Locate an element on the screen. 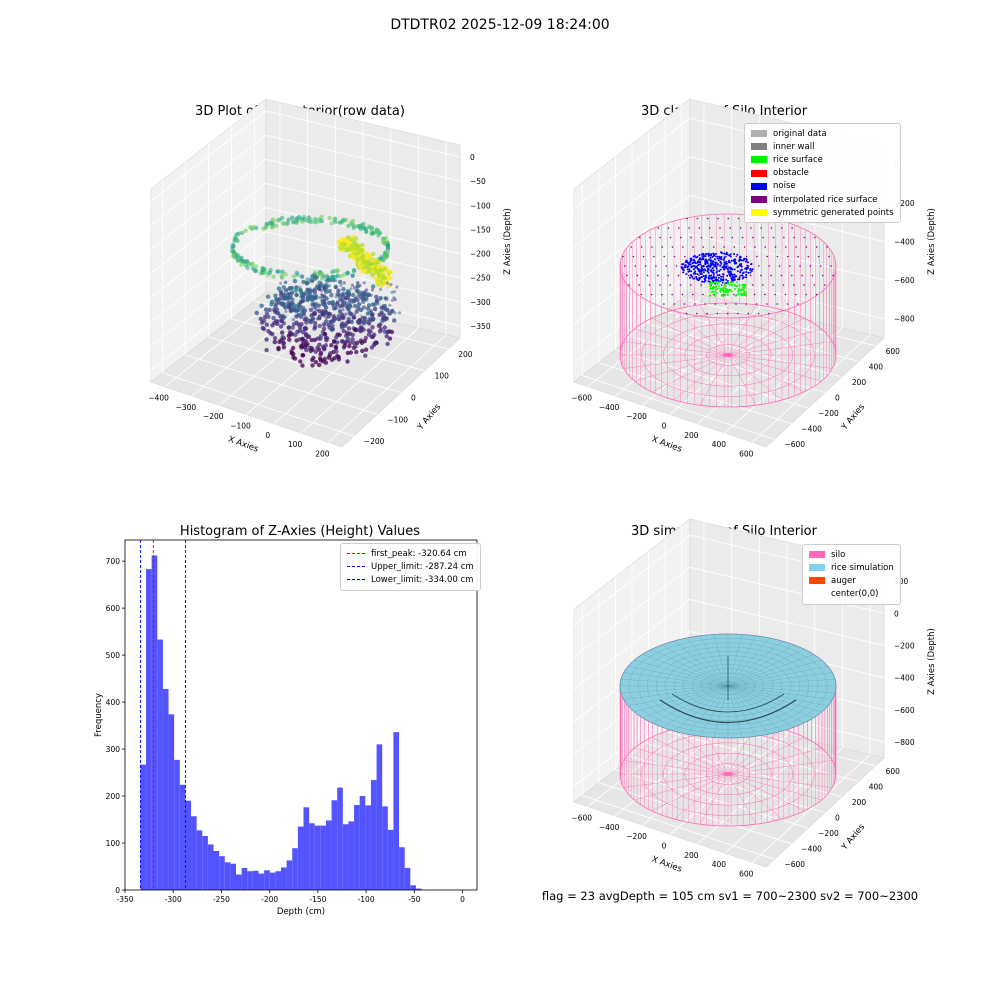  p1-xtick: 0 is located at coordinates (267, 435).